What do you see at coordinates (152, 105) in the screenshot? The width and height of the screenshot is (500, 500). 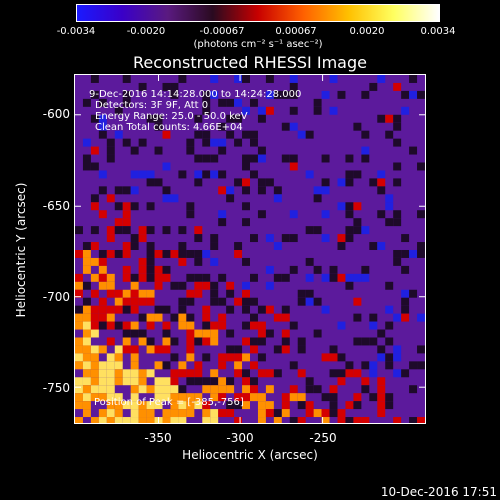 I see `info-detectors: Detectors: 3F 9F, Att 0` at bounding box center [152, 105].